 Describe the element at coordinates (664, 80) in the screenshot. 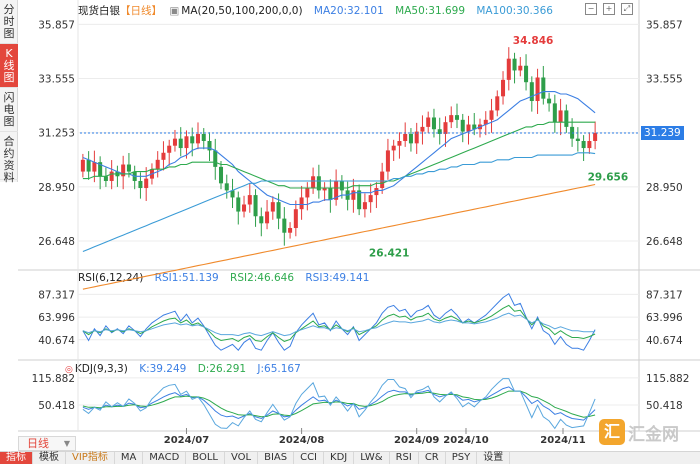

I see `y-tick-label-right: 33.555` at that location.